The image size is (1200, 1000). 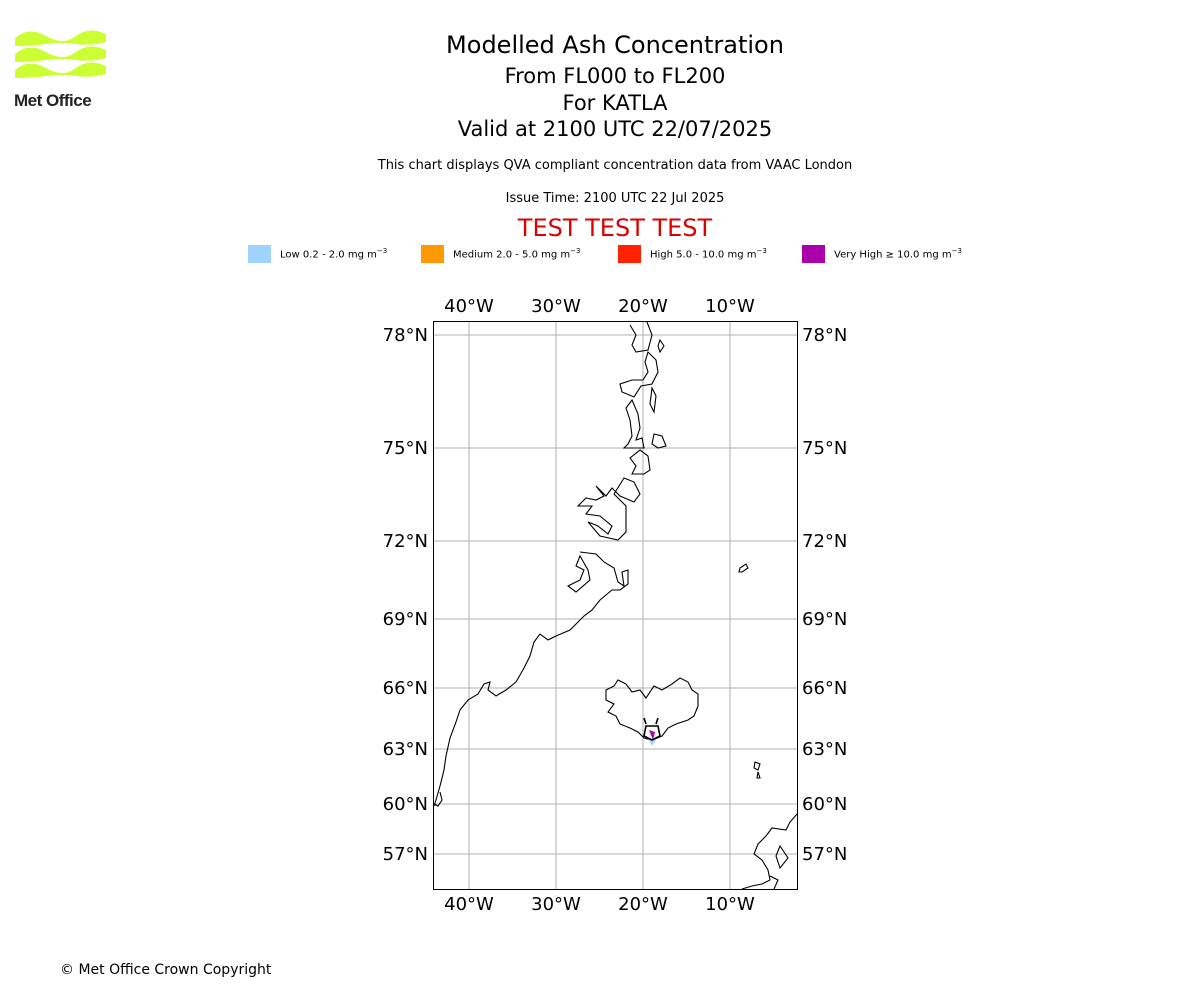 I want to click on lat-label-left-7: 57°N, so click(x=405, y=854).